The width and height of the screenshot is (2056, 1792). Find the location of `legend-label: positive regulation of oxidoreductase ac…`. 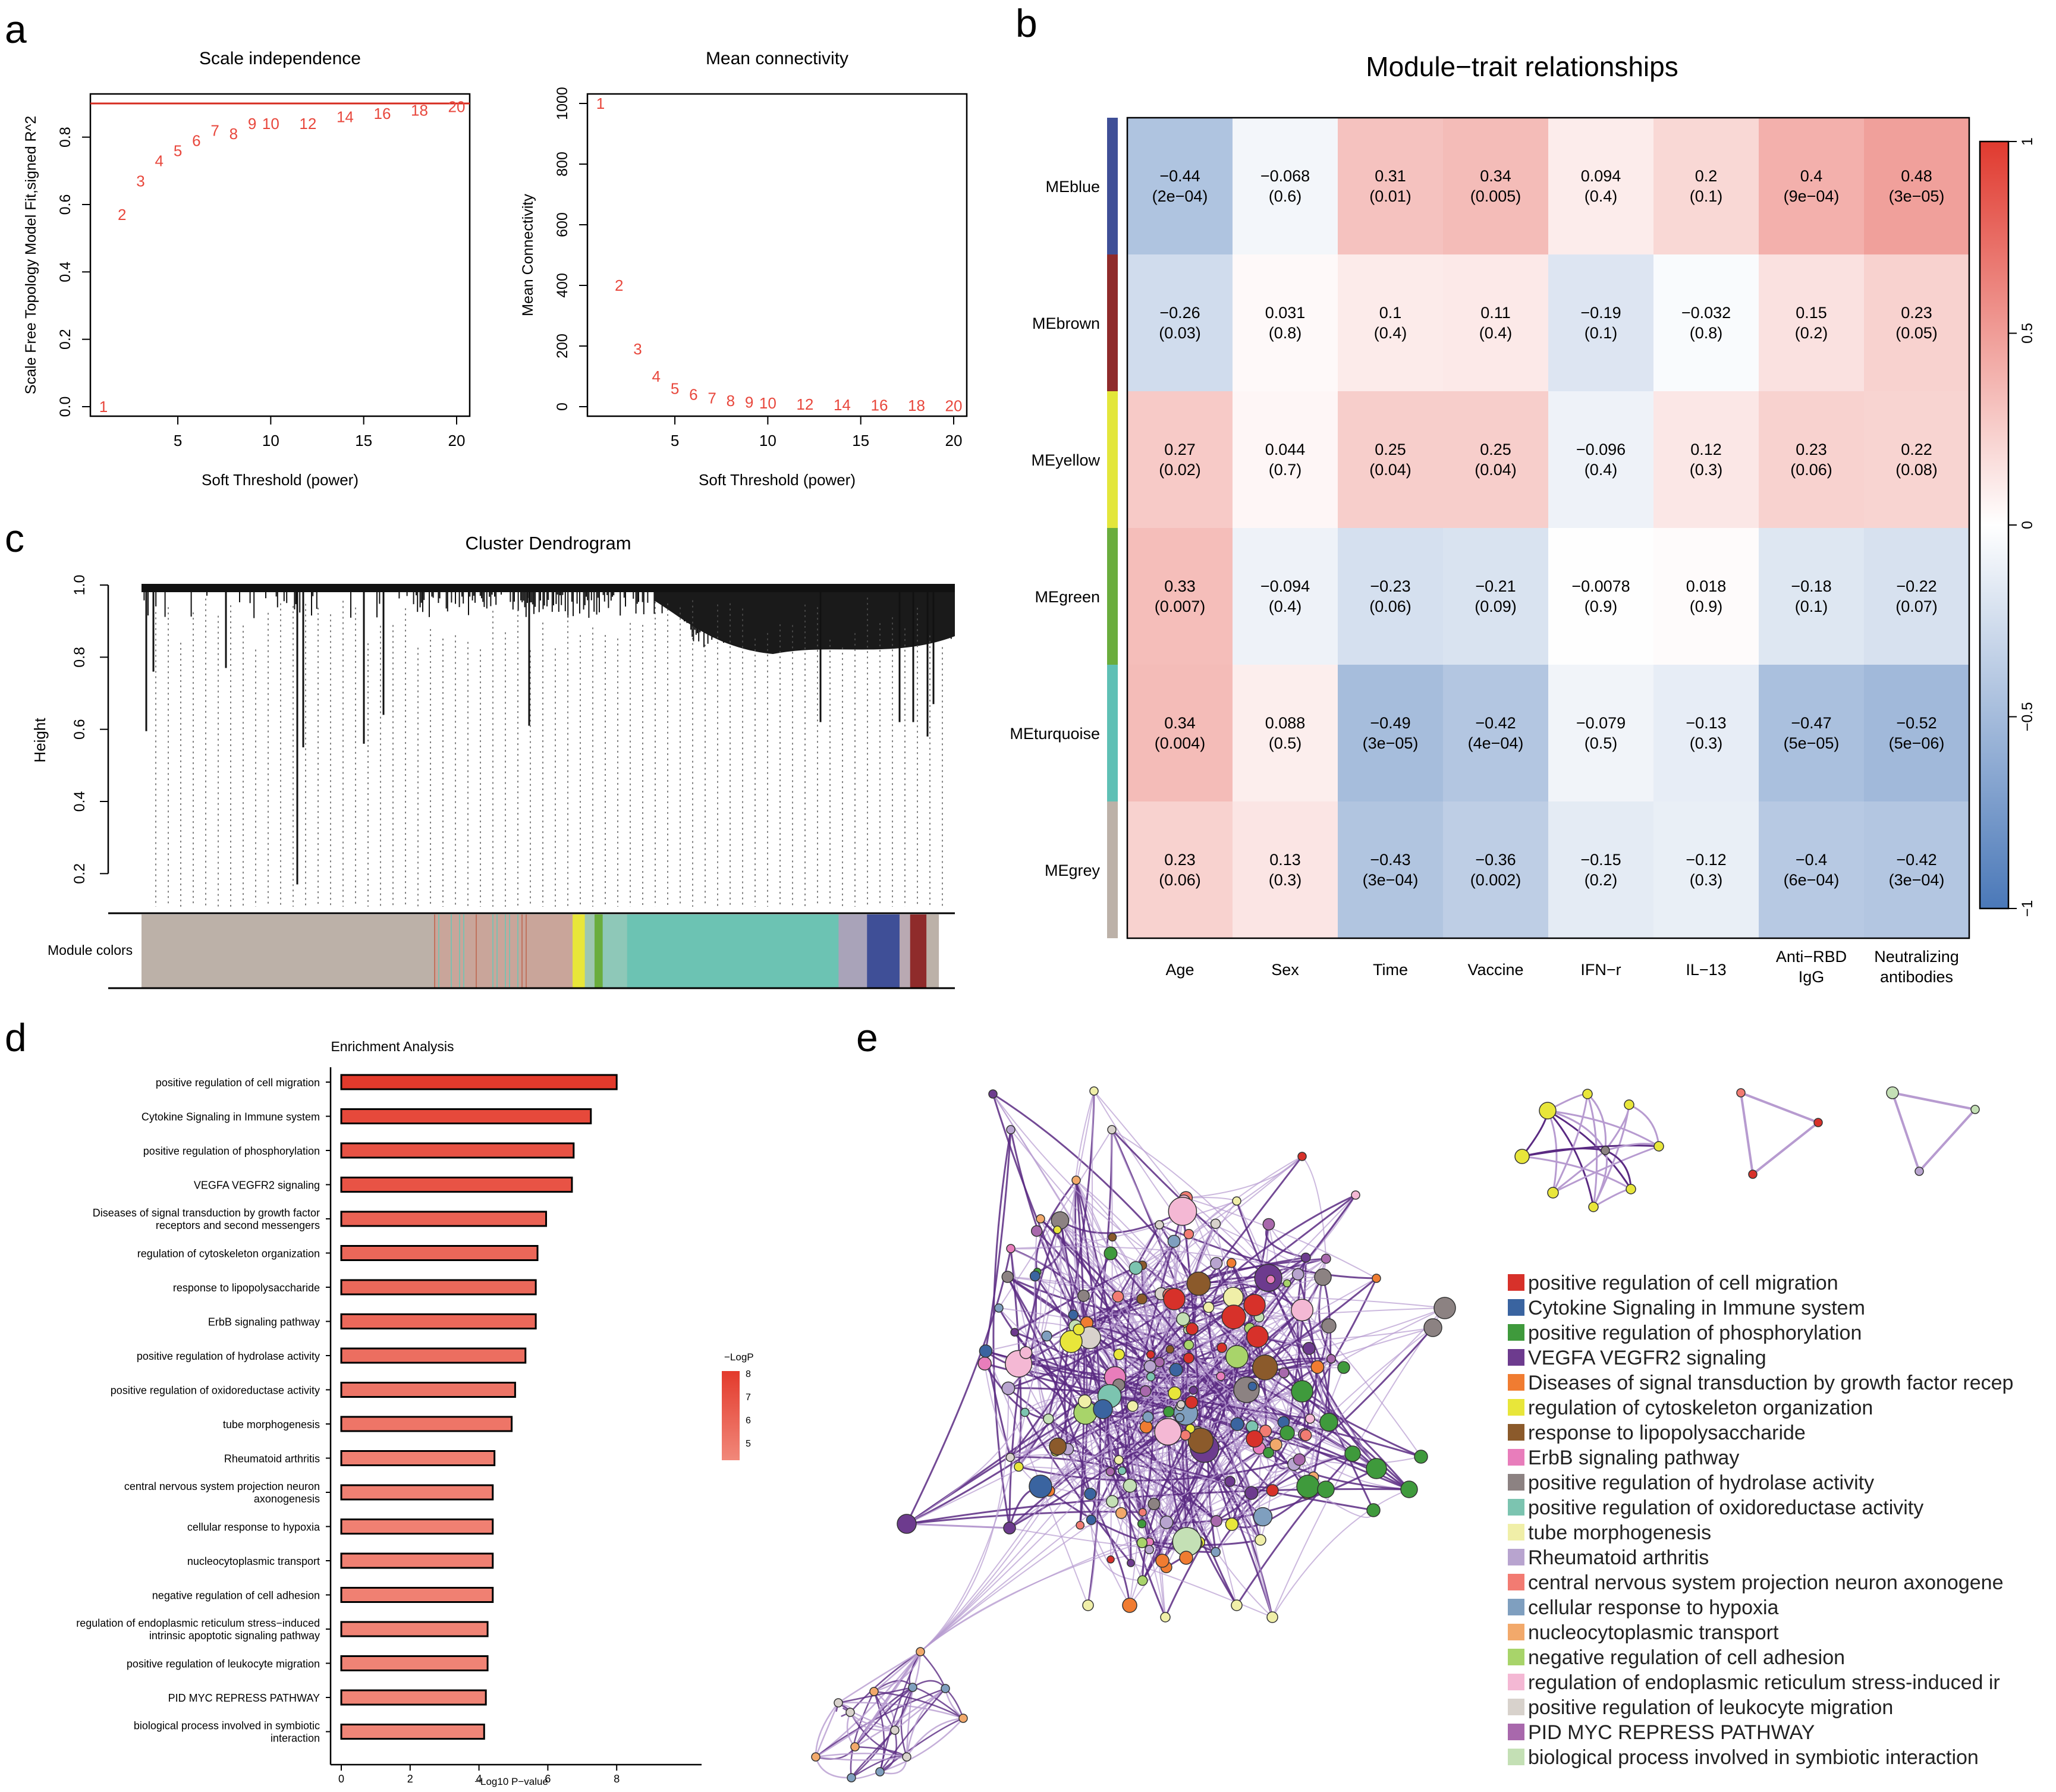

legend-label: positive regulation of oxidoreductase ac… is located at coordinates (1726, 1508).